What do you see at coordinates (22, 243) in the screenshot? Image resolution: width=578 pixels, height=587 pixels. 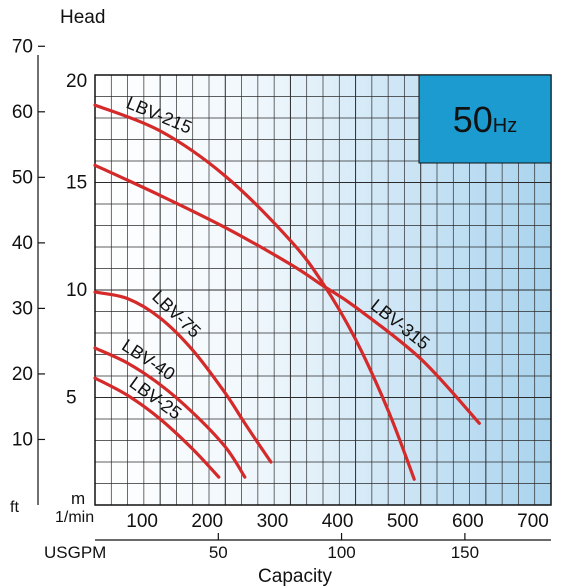 I see `ft-tick-label-40: 40` at bounding box center [22, 243].